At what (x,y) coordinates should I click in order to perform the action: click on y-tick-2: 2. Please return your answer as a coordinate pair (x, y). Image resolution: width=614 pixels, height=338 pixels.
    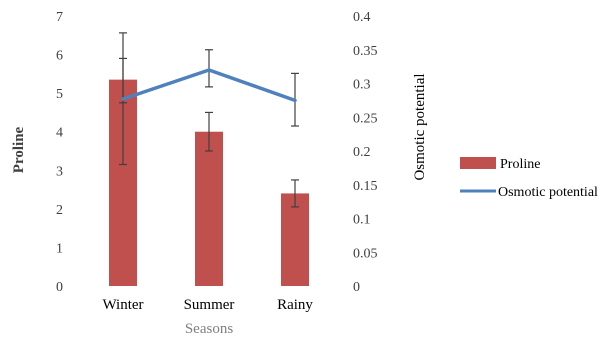
    Looking at the image, I should click on (59, 210).